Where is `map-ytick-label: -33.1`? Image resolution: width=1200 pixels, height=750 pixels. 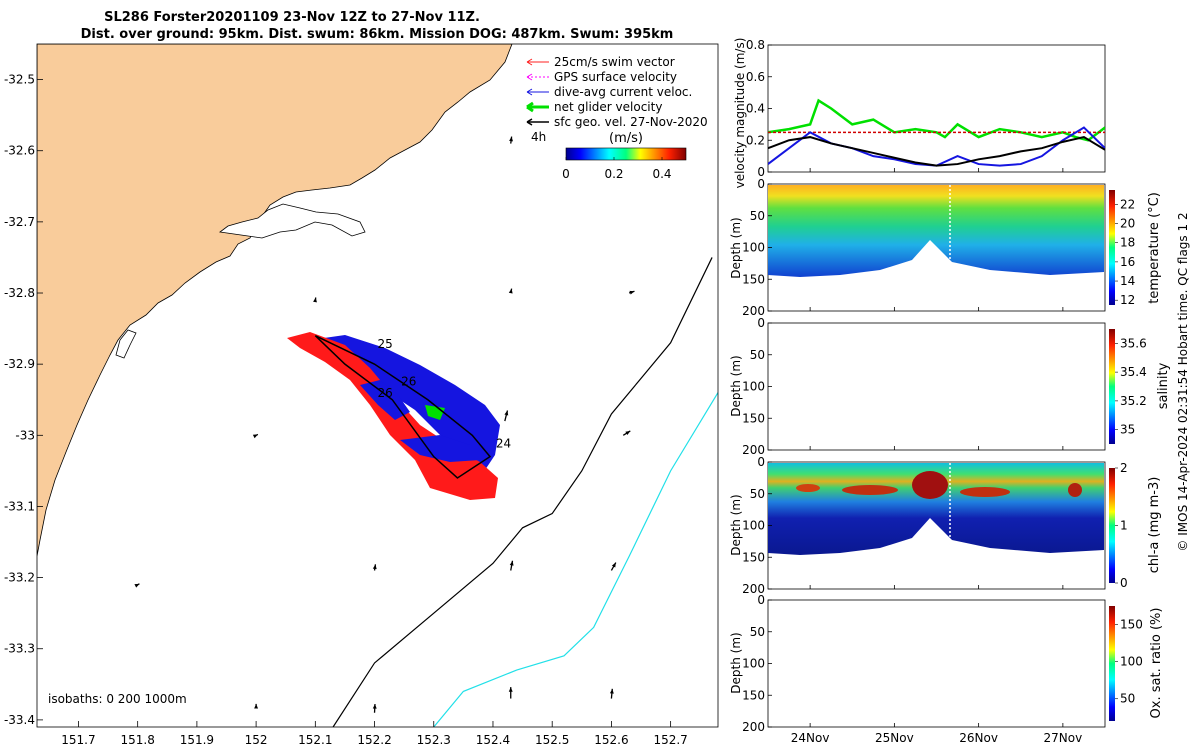 map-ytick-label: -33.1 is located at coordinates (19, 506).